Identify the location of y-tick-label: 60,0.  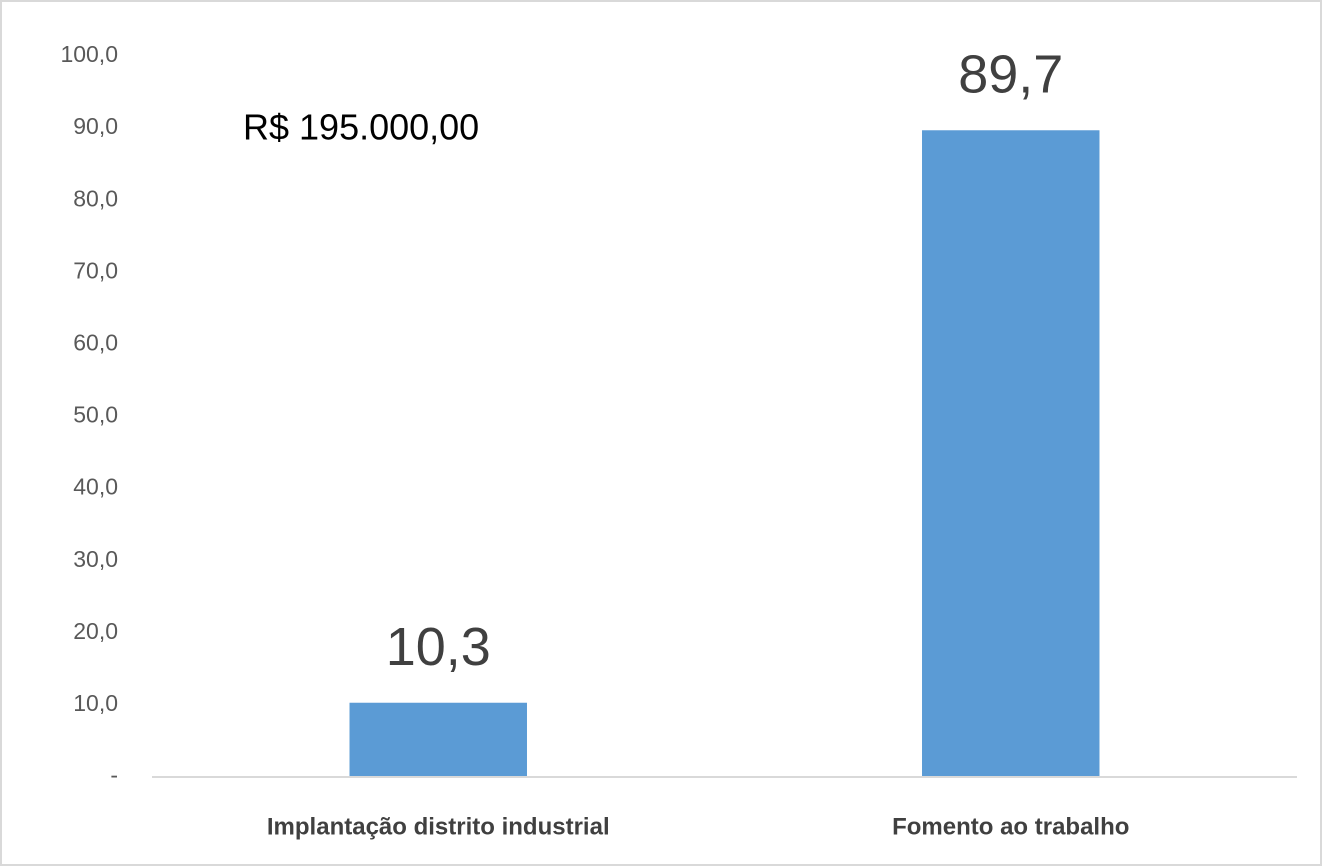
(95, 342).